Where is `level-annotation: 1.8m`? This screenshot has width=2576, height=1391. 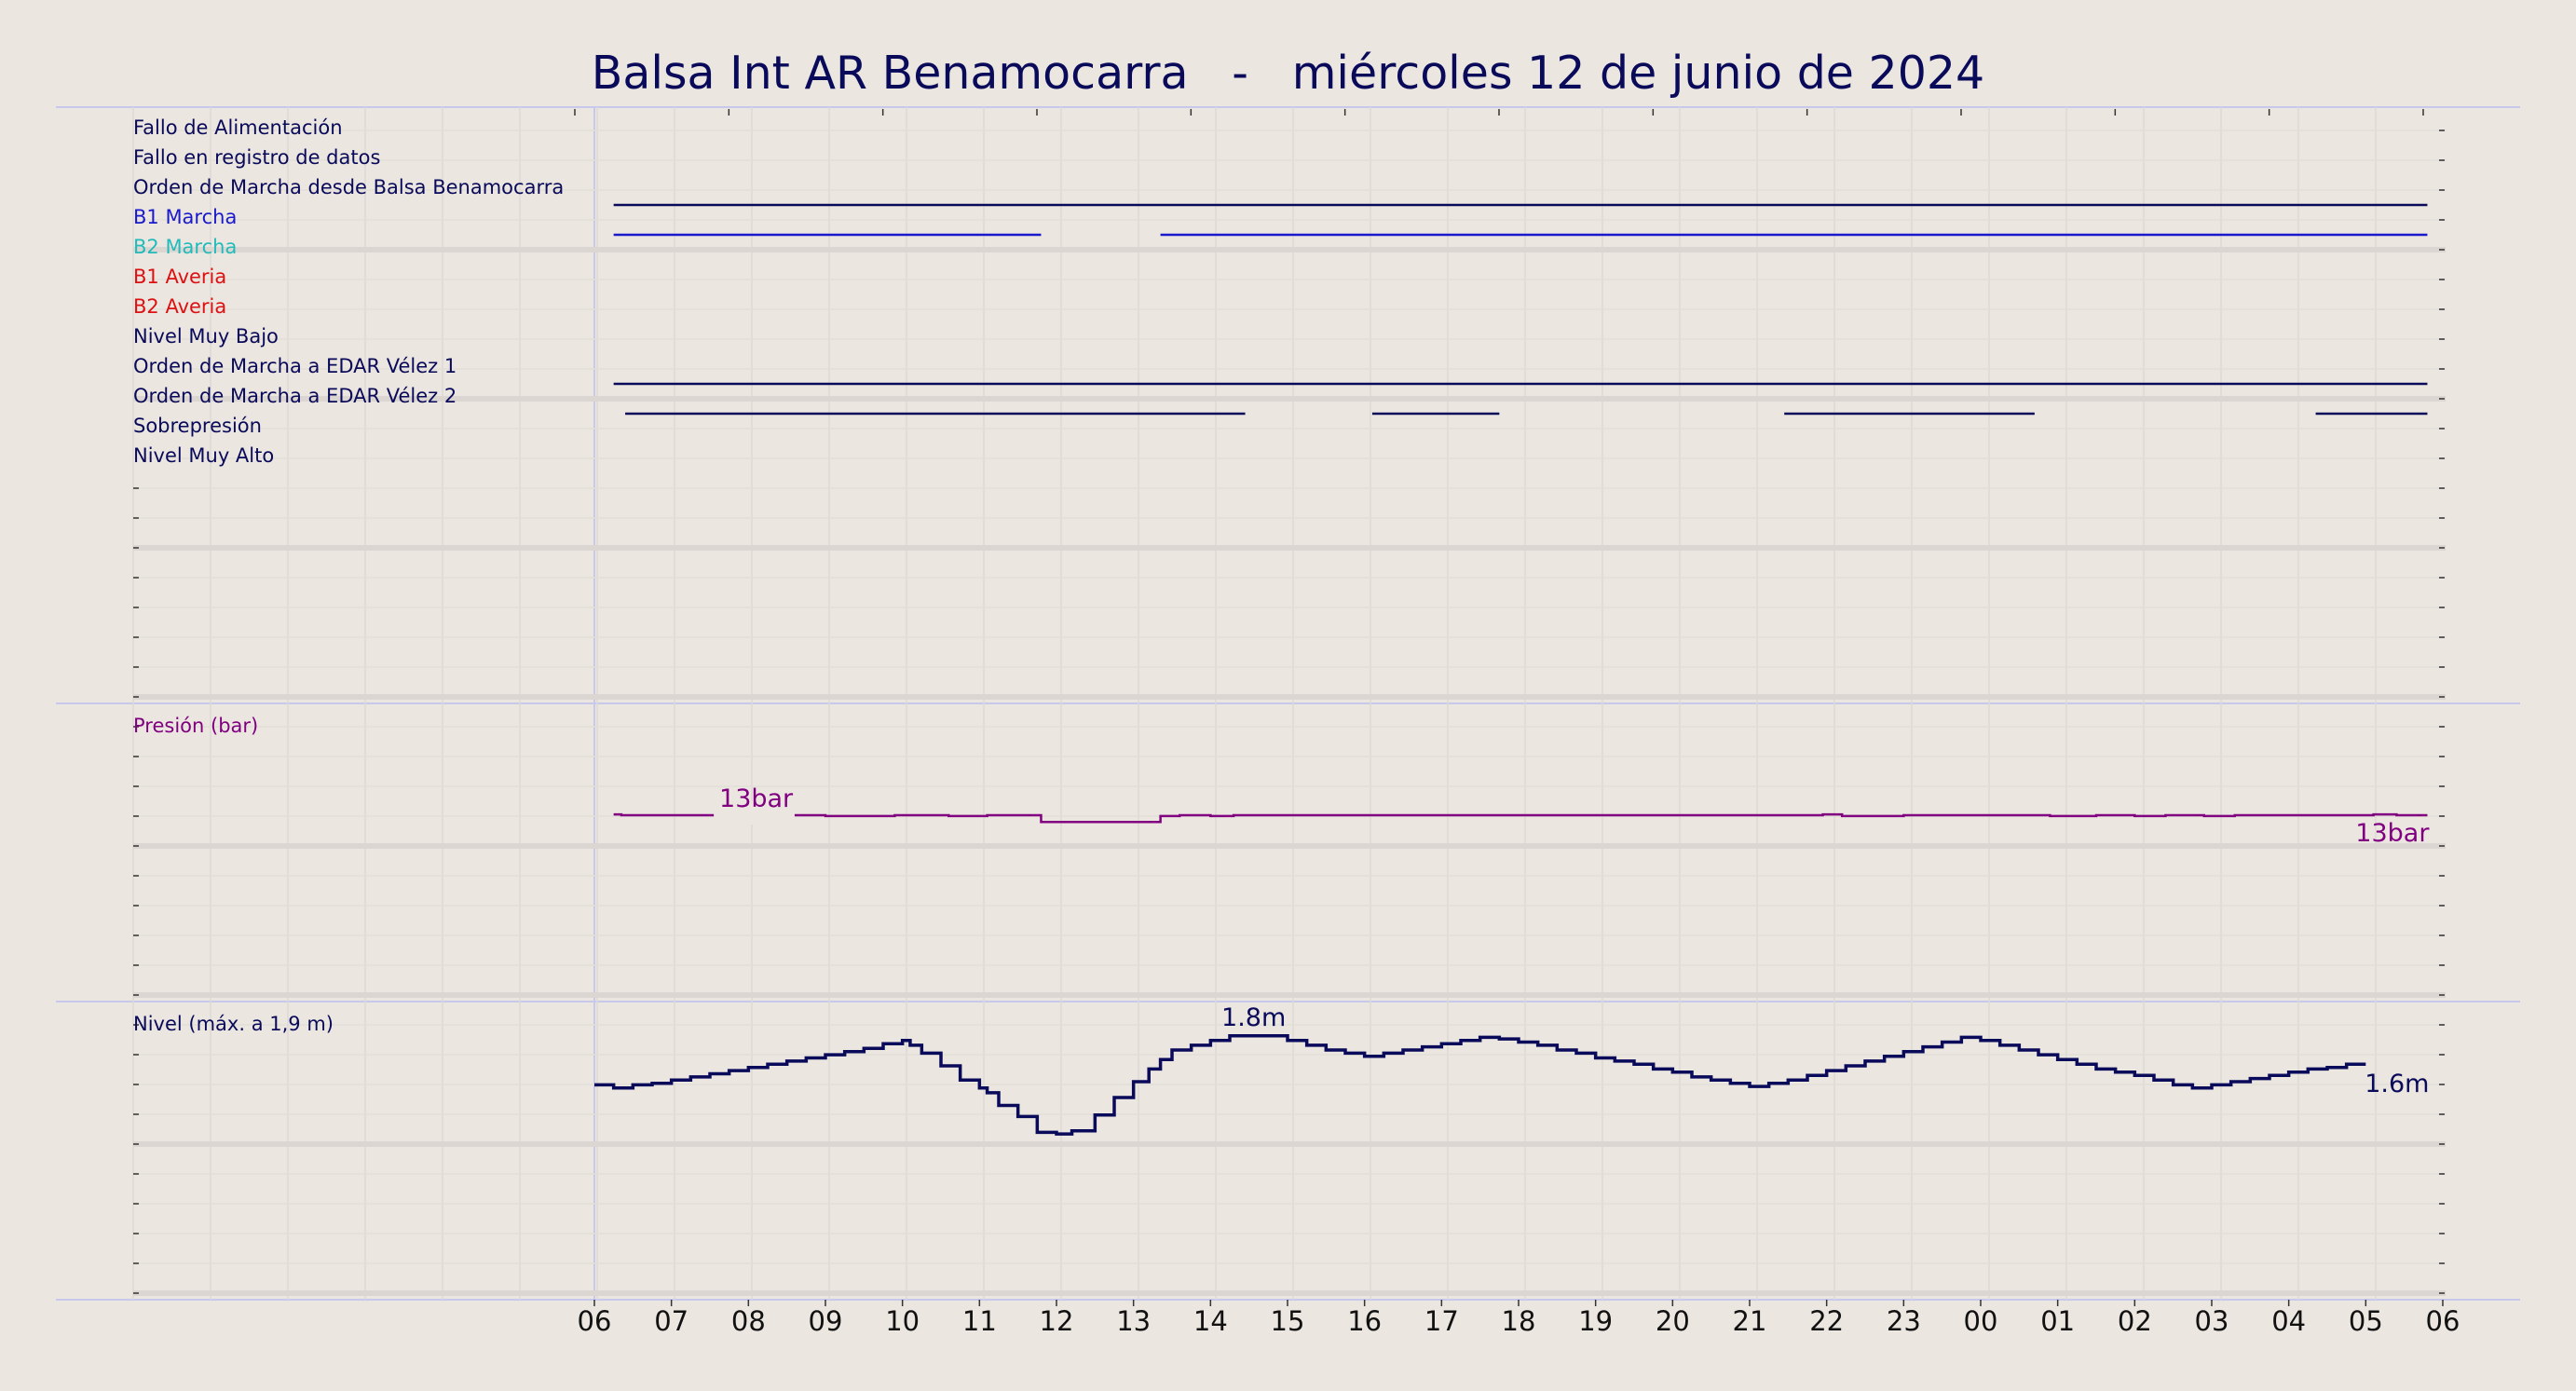 level-annotation: 1.8m is located at coordinates (1253, 1017).